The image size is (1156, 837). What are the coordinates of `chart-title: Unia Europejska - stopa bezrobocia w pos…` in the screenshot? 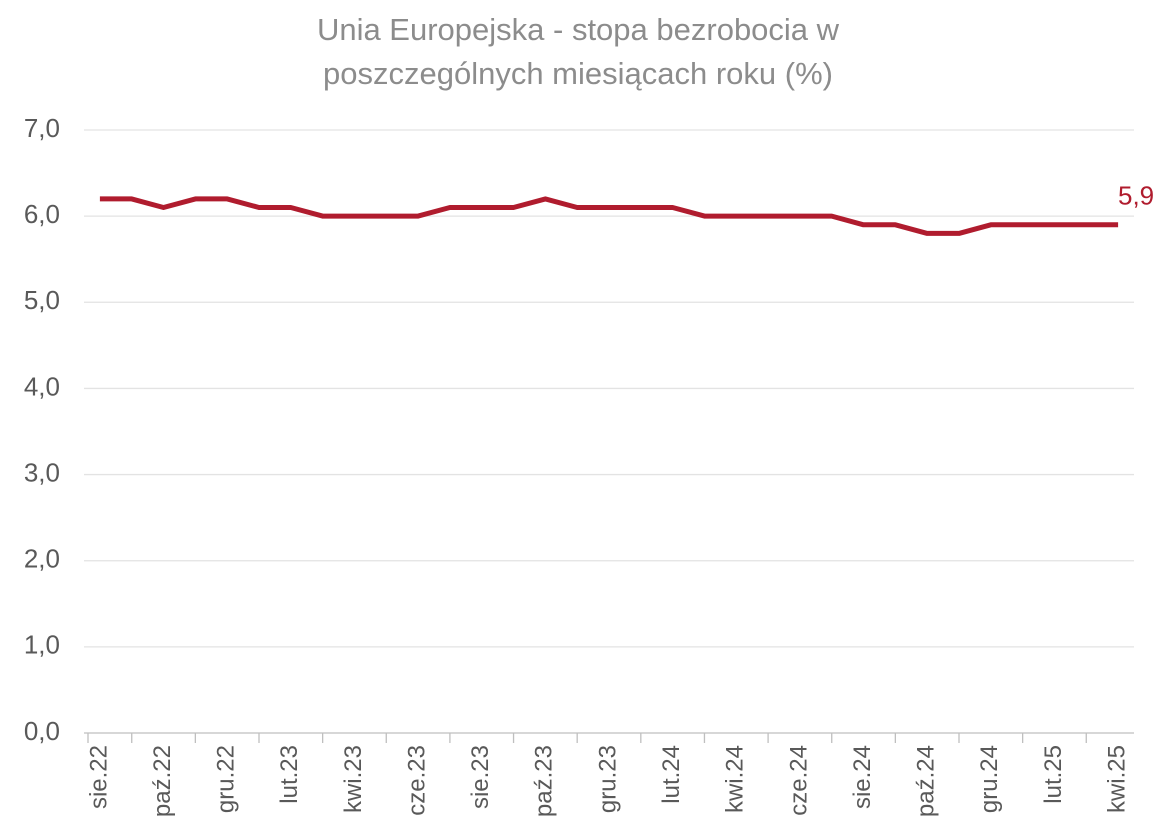 It's located at (578, 51).